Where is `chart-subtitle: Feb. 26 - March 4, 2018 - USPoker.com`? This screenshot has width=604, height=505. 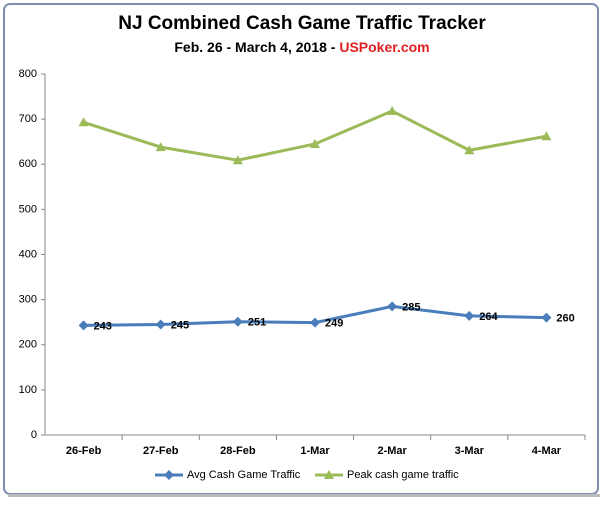
chart-subtitle: Feb. 26 - March 4, 2018 - USPoker.com is located at coordinates (301, 47).